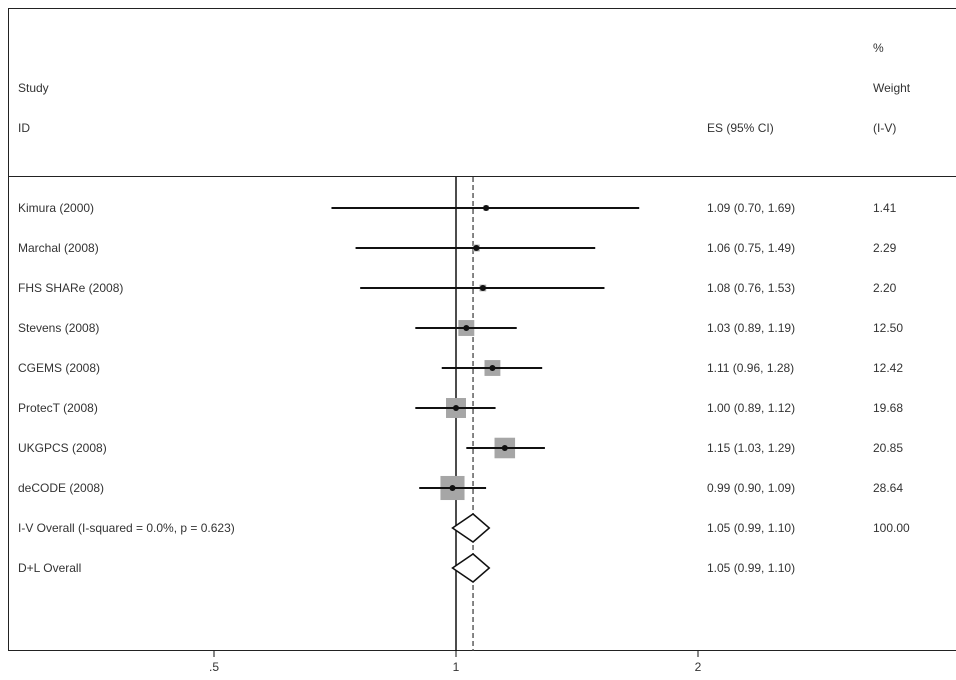  What do you see at coordinates (58, 248) in the screenshot?
I see `study-label: Marchal (2008)` at bounding box center [58, 248].